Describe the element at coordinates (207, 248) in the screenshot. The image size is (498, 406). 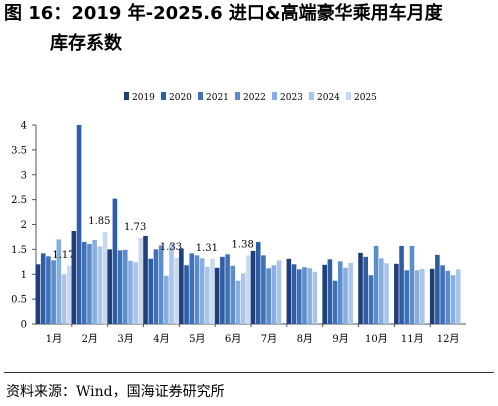
I see `data-label-2025-4: 1.31` at that location.